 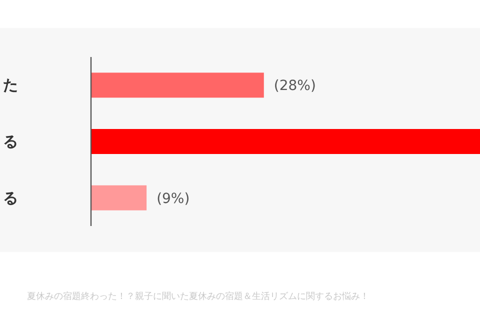 What do you see at coordinates (295, 86) in the screenshot?
I see `data-label: (28%)` at bounding box center [295, 86].